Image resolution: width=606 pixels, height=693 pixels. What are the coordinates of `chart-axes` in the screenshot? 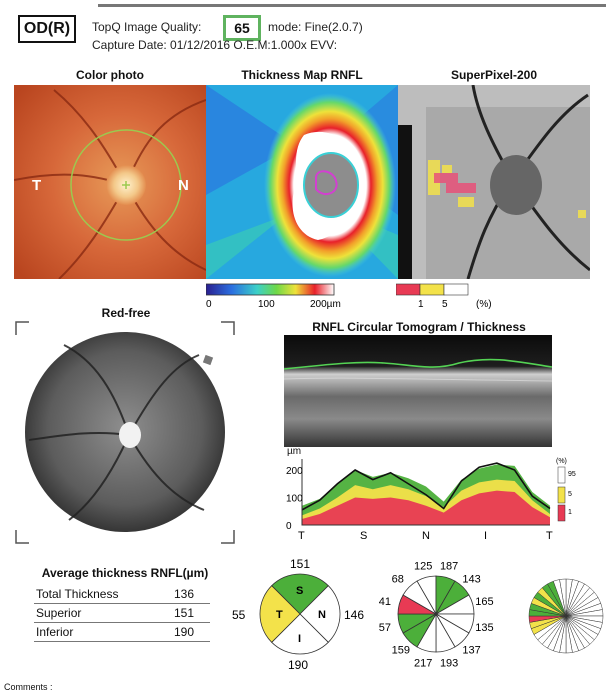 It's located at (425, 492).